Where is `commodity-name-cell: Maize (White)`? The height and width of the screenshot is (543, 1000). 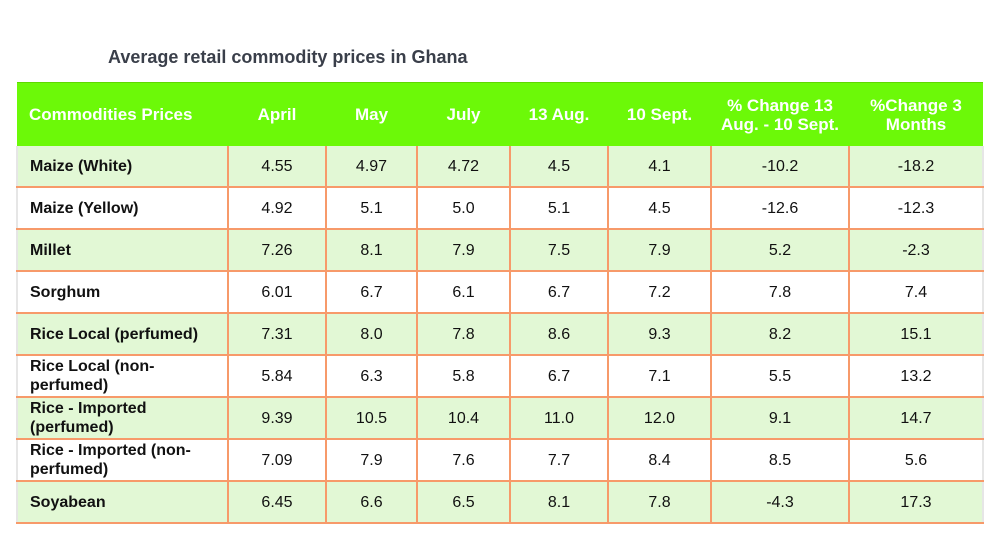
commodity-name-cell: Maize (White) is located at coordinates (122, 167).